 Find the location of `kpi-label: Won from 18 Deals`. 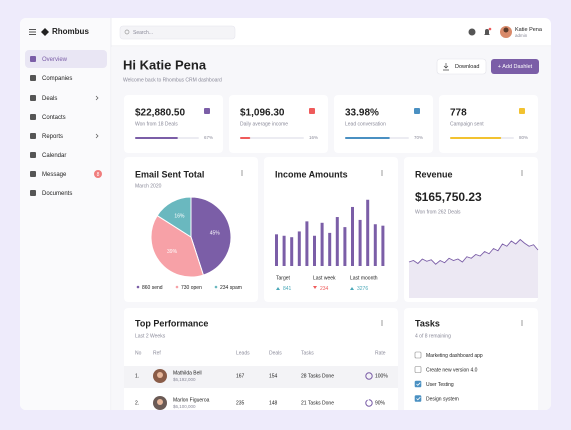

kpi-label: Won from 18 Deals is located at coordinates (156, 124).